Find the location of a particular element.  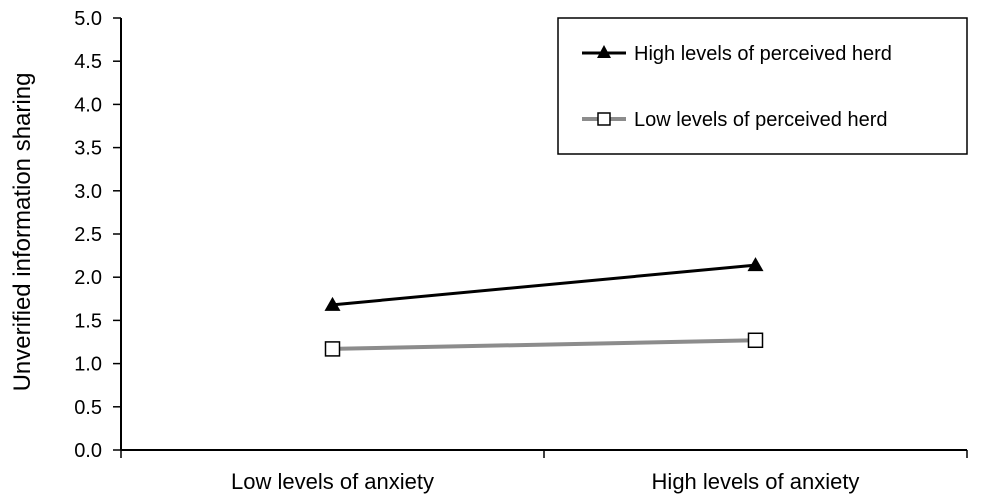

y-ticks: 0.0 0.5 1.0 1.5 2.0 2.5 3.0 3.5 4.0 4.5 5.0 is located at coordinates (97, 235).